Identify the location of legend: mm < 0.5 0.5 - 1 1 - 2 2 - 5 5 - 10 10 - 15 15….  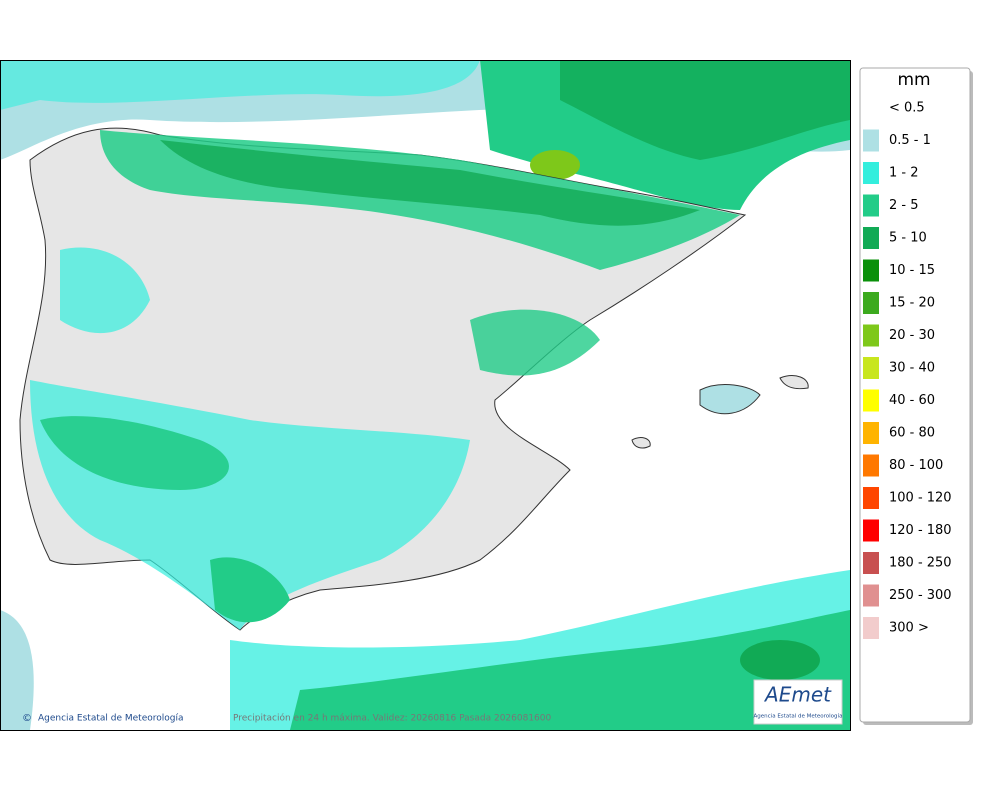
(916, 396).